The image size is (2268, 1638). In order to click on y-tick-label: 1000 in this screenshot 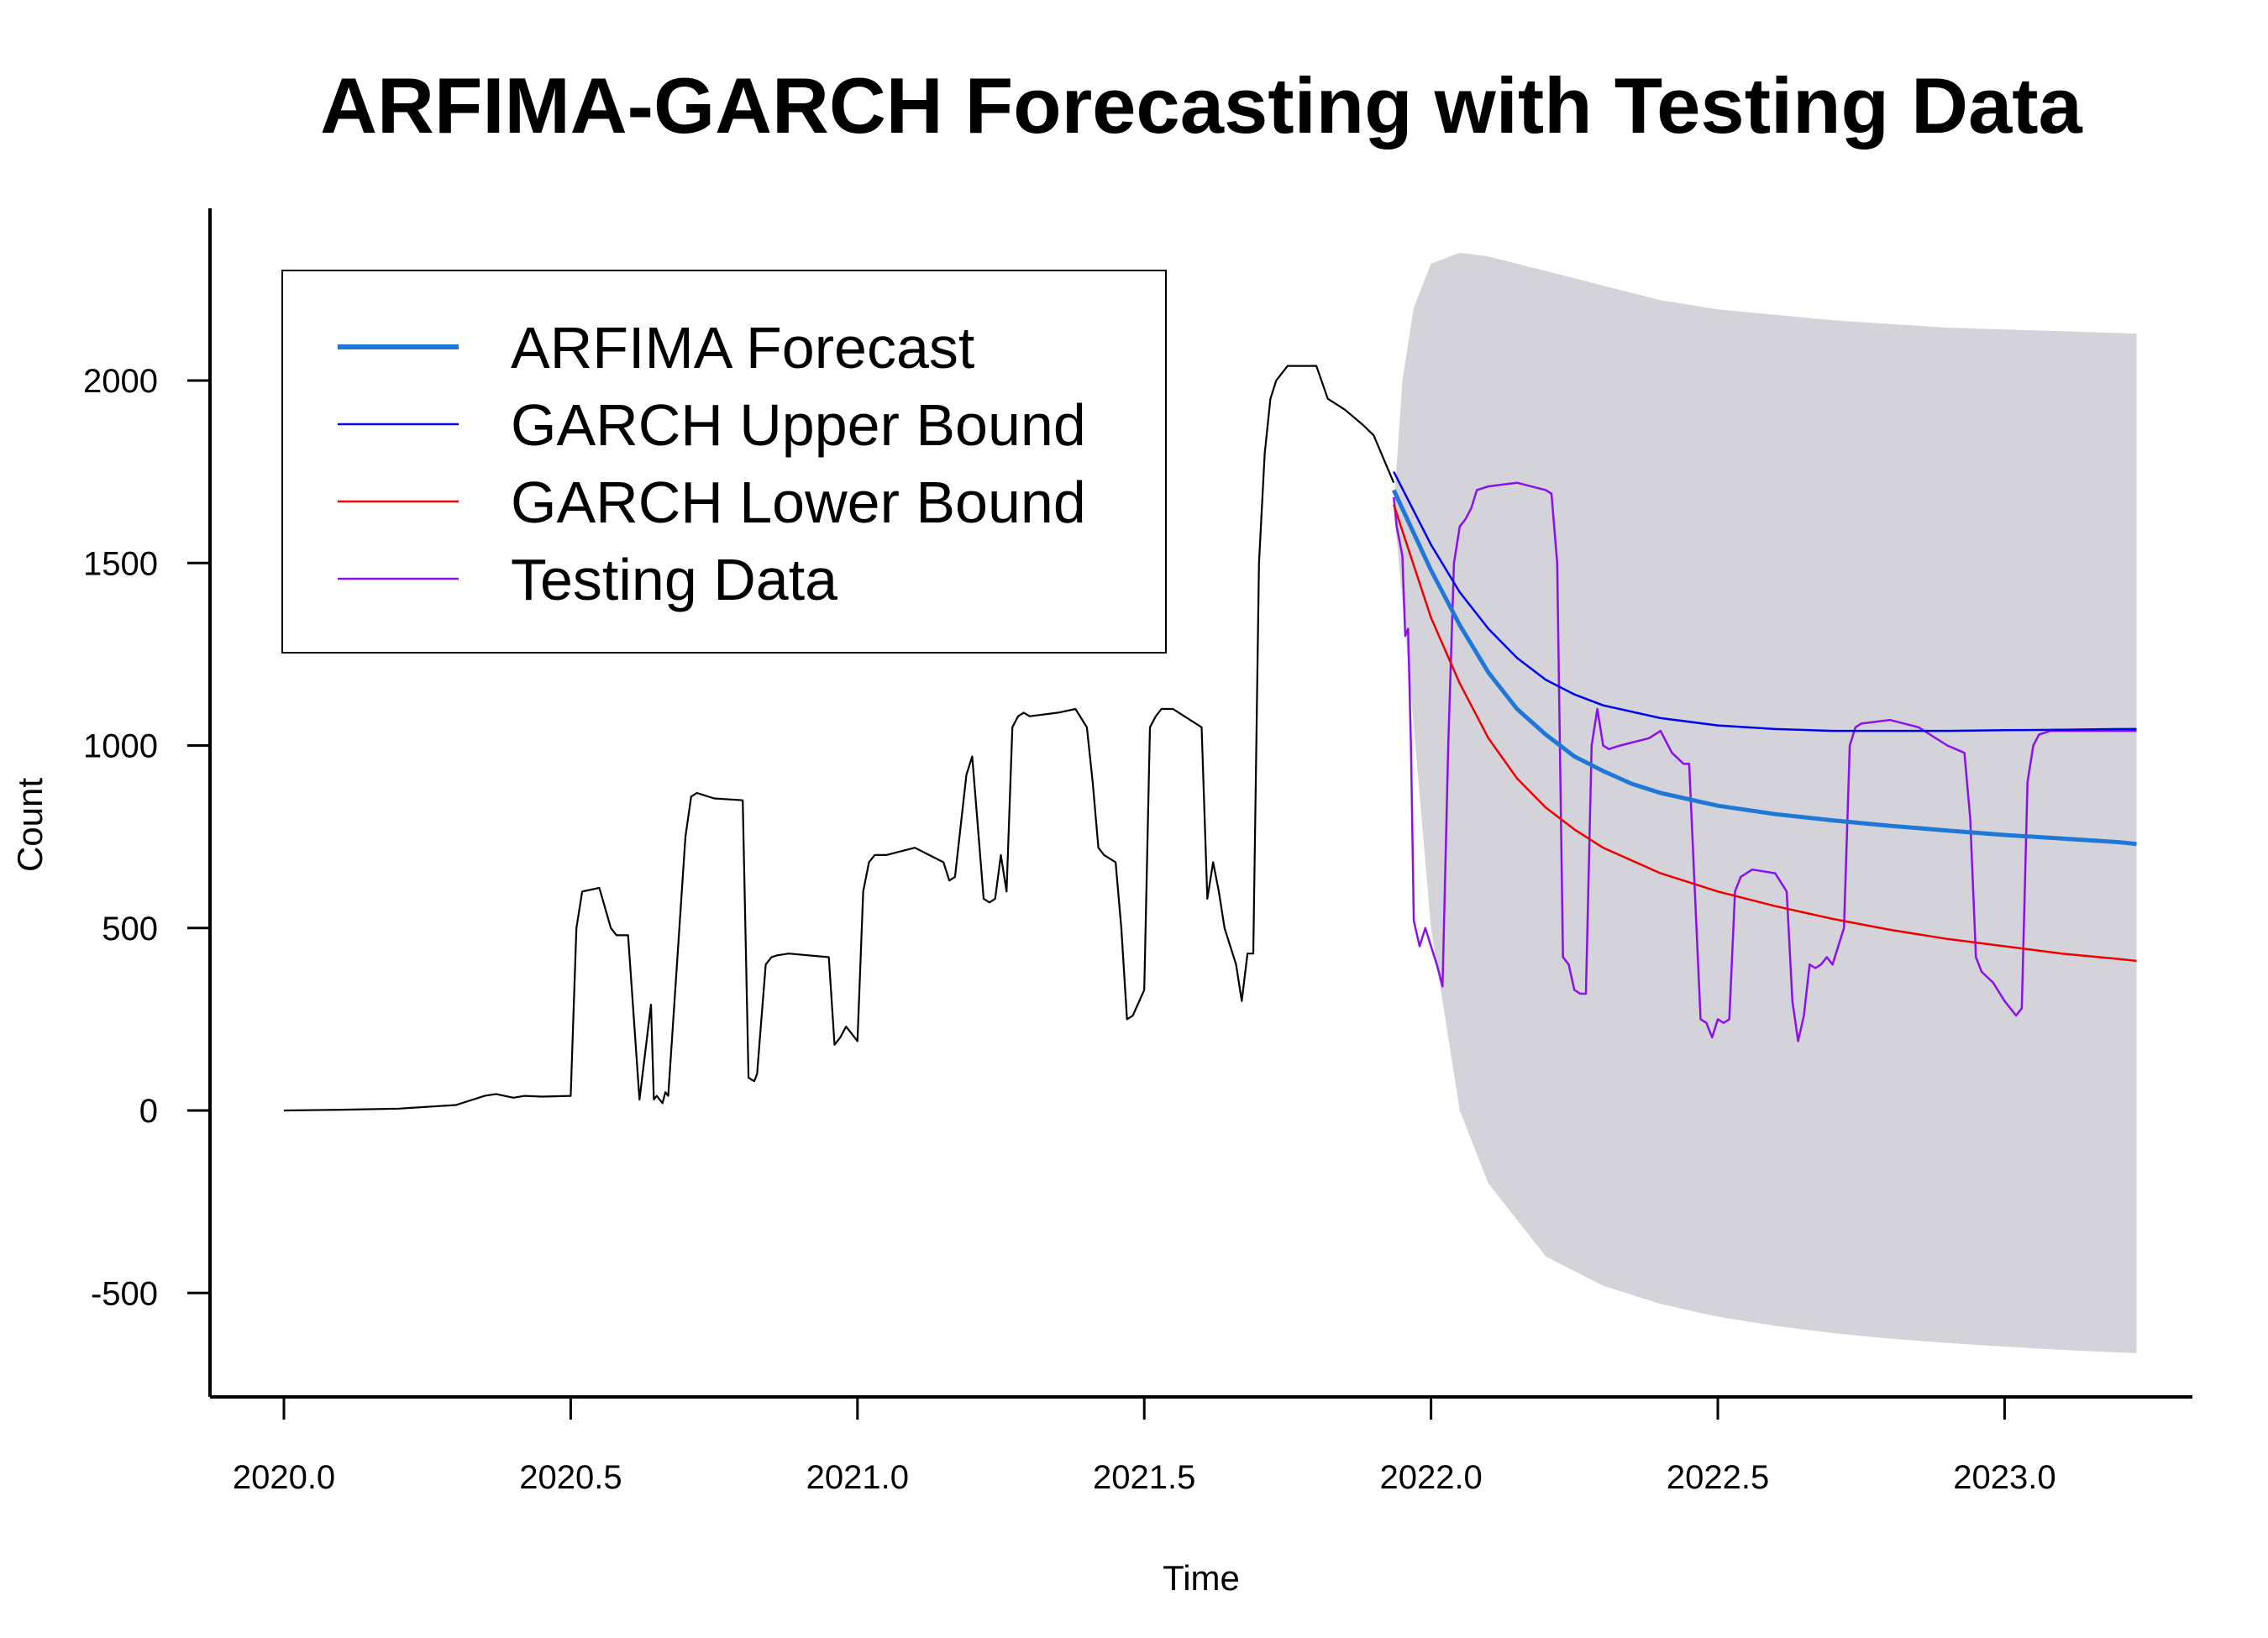, I will do `click(120, 746)`.